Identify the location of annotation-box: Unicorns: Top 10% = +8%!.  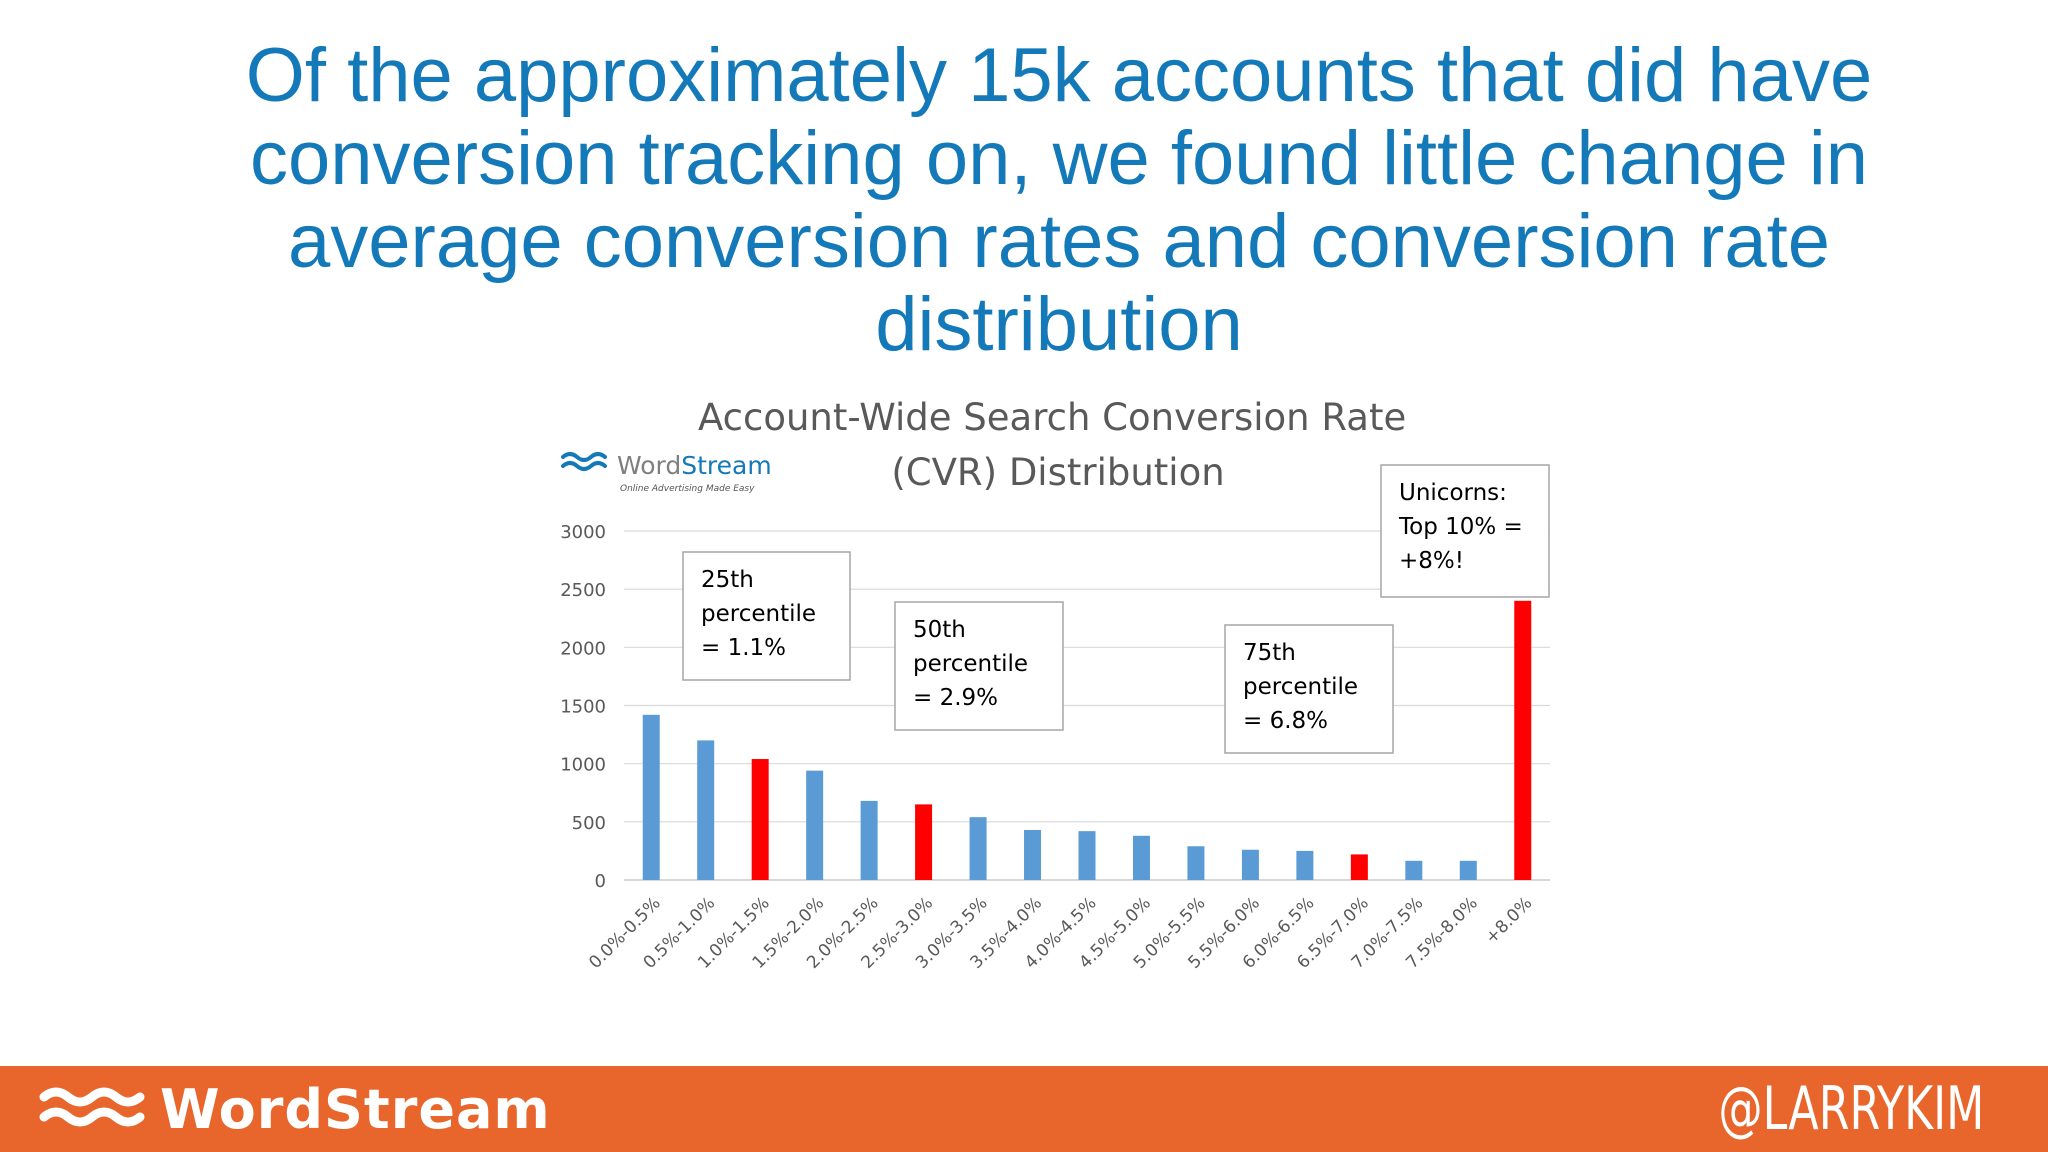
(1465, 531).